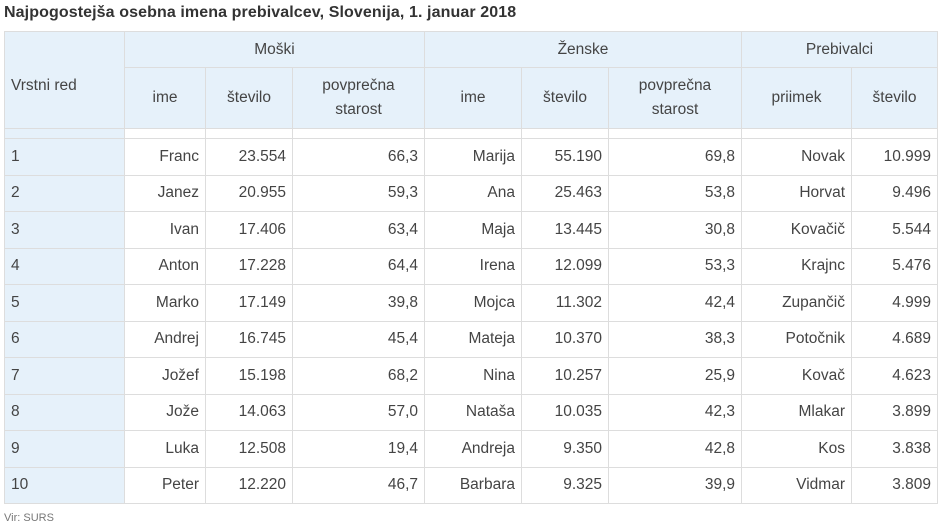 The width and height of the screenshot is (940, 531). I want to click on surname-count-cell: 4.689, so click(894, 339).